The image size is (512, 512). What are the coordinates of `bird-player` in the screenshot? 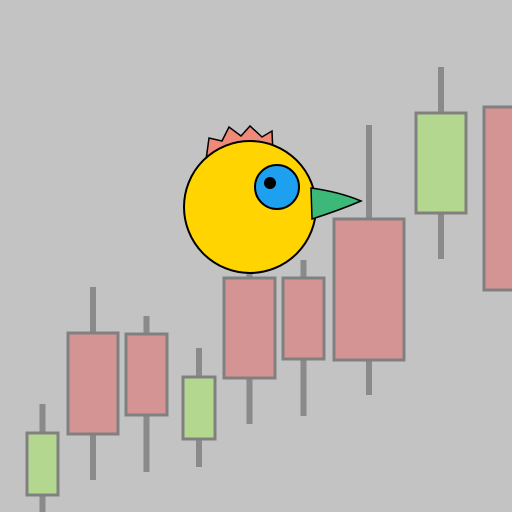 It's located at (273, 199).